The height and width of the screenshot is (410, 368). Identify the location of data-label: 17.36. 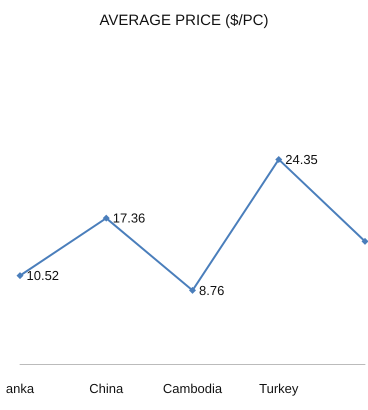
(129, 218).